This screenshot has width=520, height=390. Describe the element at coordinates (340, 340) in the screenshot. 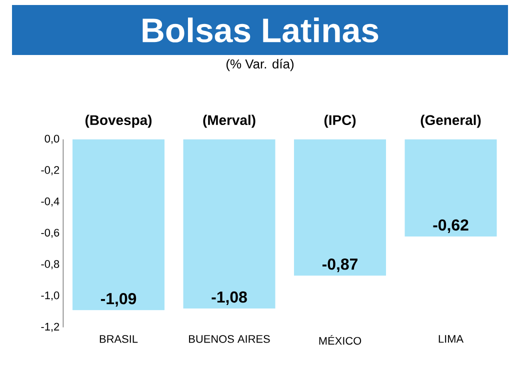

I see `x-tick-label: MÉXICO` at that location.